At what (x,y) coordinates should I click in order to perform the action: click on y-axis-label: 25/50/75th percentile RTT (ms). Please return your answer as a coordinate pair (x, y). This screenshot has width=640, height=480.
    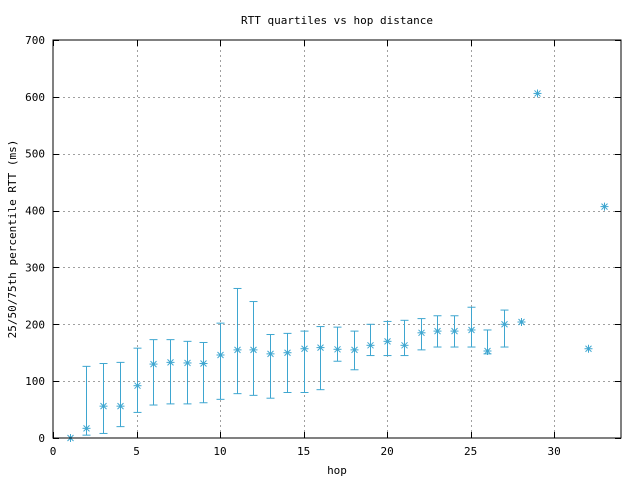
    Looking at the image, I should click on (12, 239).